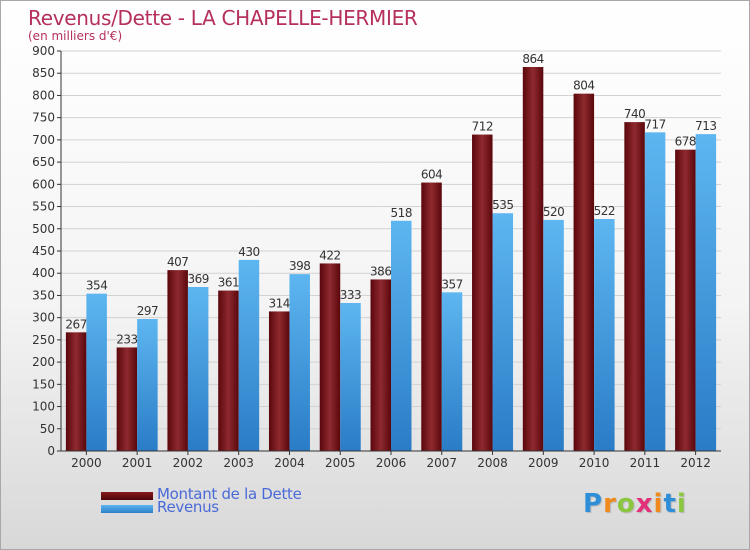 The width and height of the screenshot is (750, 550). What do you see at coordinates (553, 212) in the screenshot?
I see `data-label-revenus: 520` at bounding box center [553, 212].